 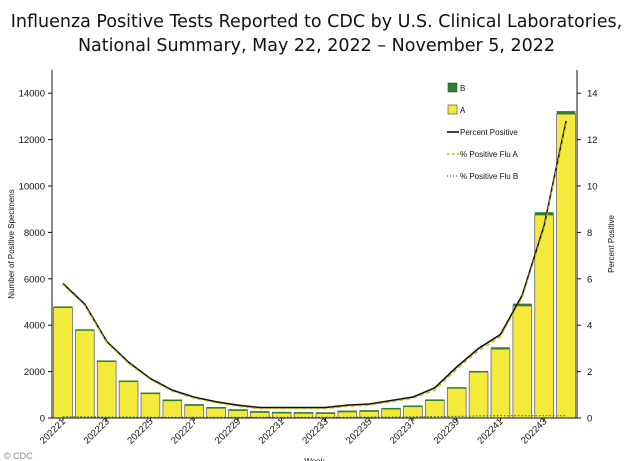 What do you see at coordinates (490, 431) in the screenshot?
I see `x-tick-label-202241: 202241` at bounding box center [490, 431].